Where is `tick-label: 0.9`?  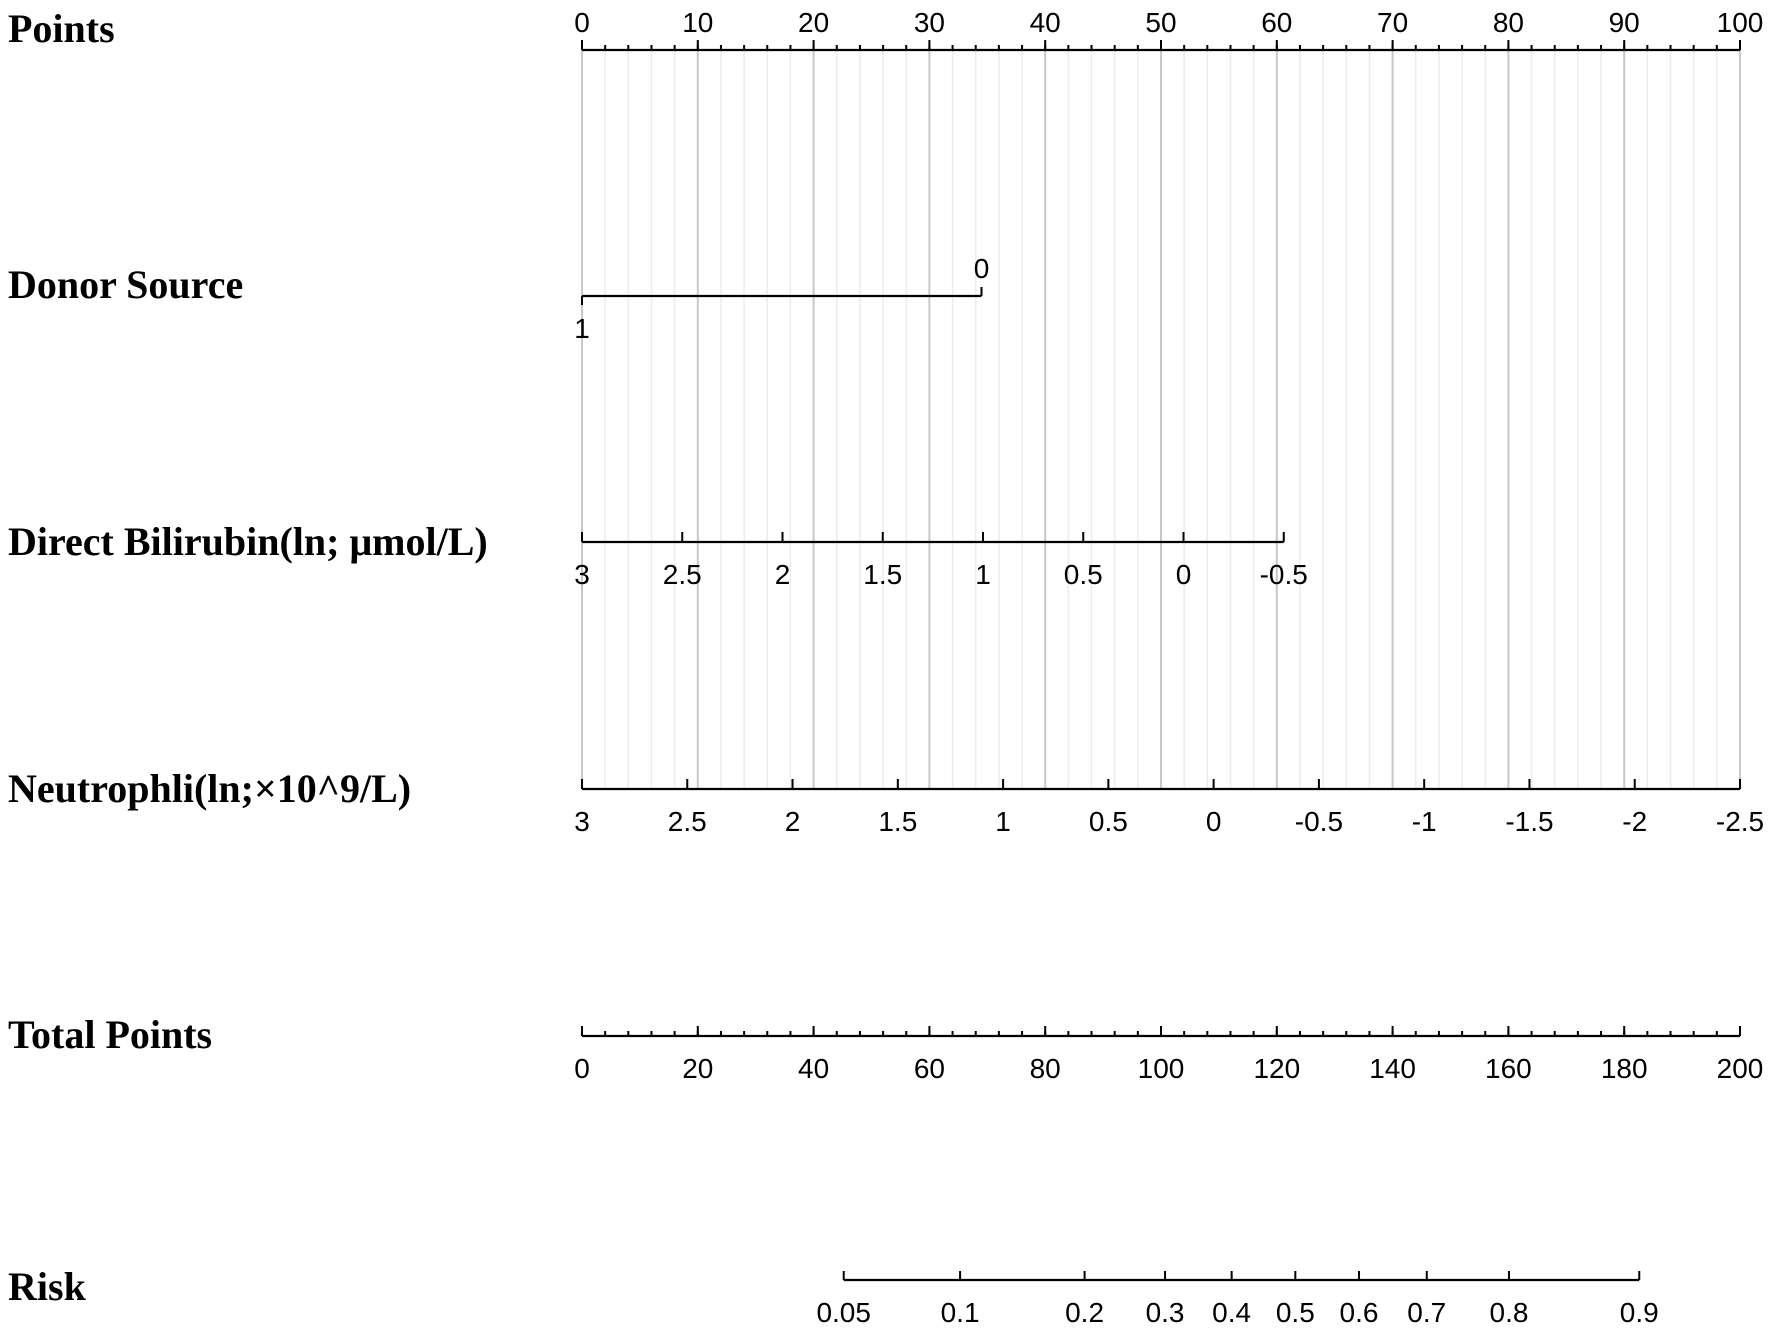 tick-label: 0.9 is located at coordinates (1639, 1312).